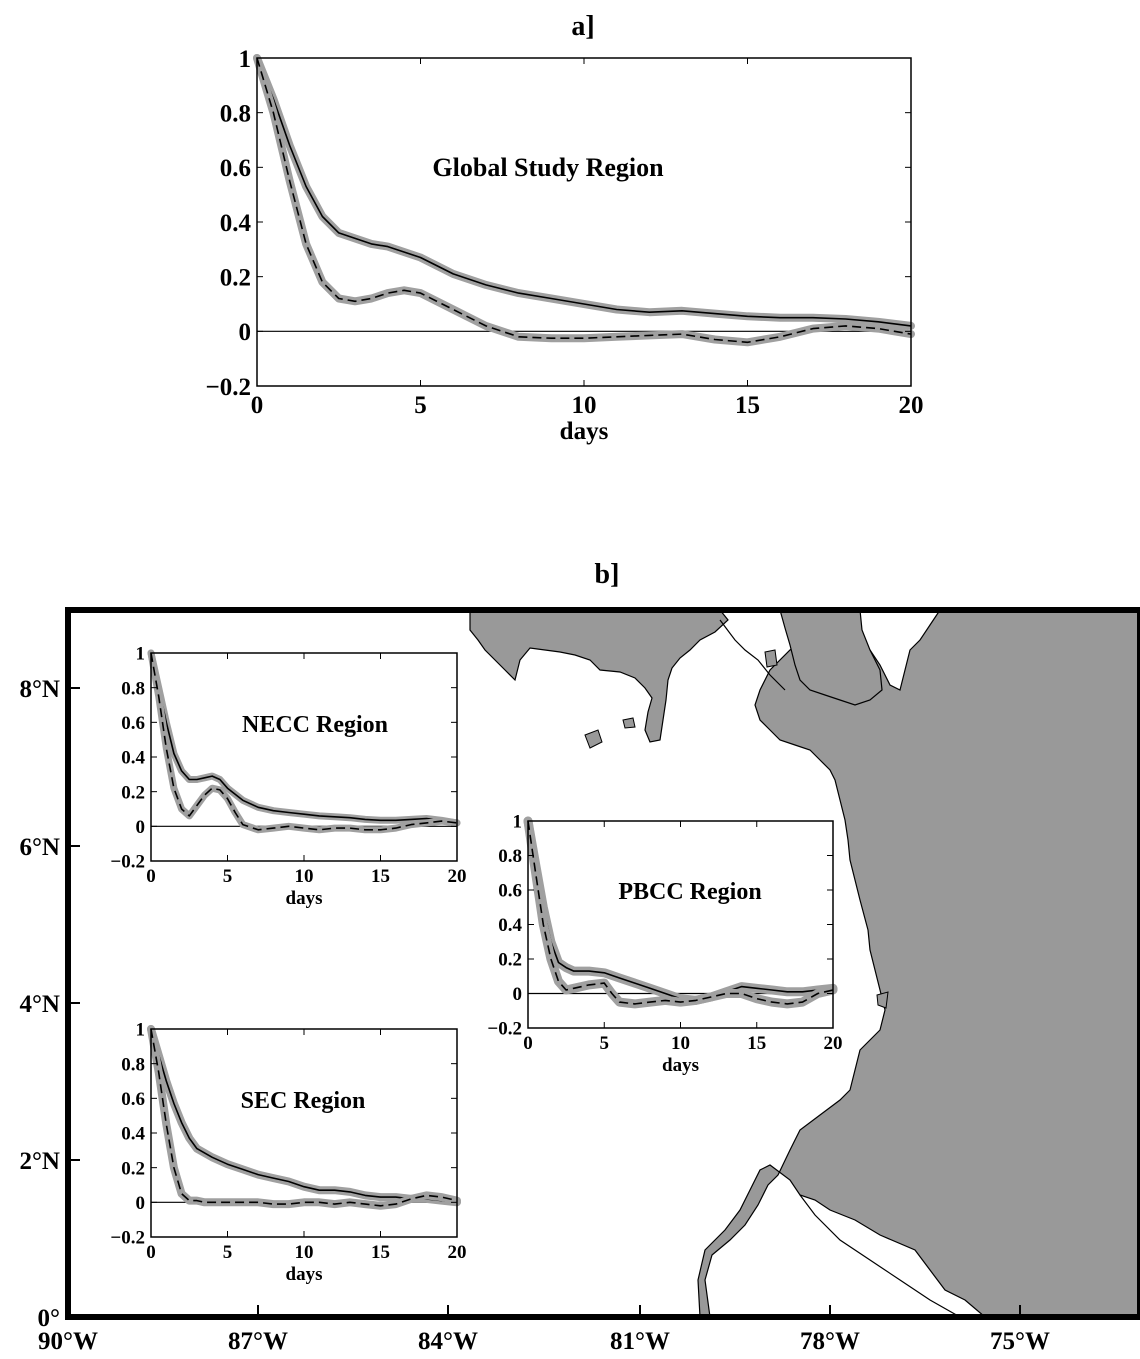  I want to click on pbcc-ytick-label: 0.8, so click(510, 856).